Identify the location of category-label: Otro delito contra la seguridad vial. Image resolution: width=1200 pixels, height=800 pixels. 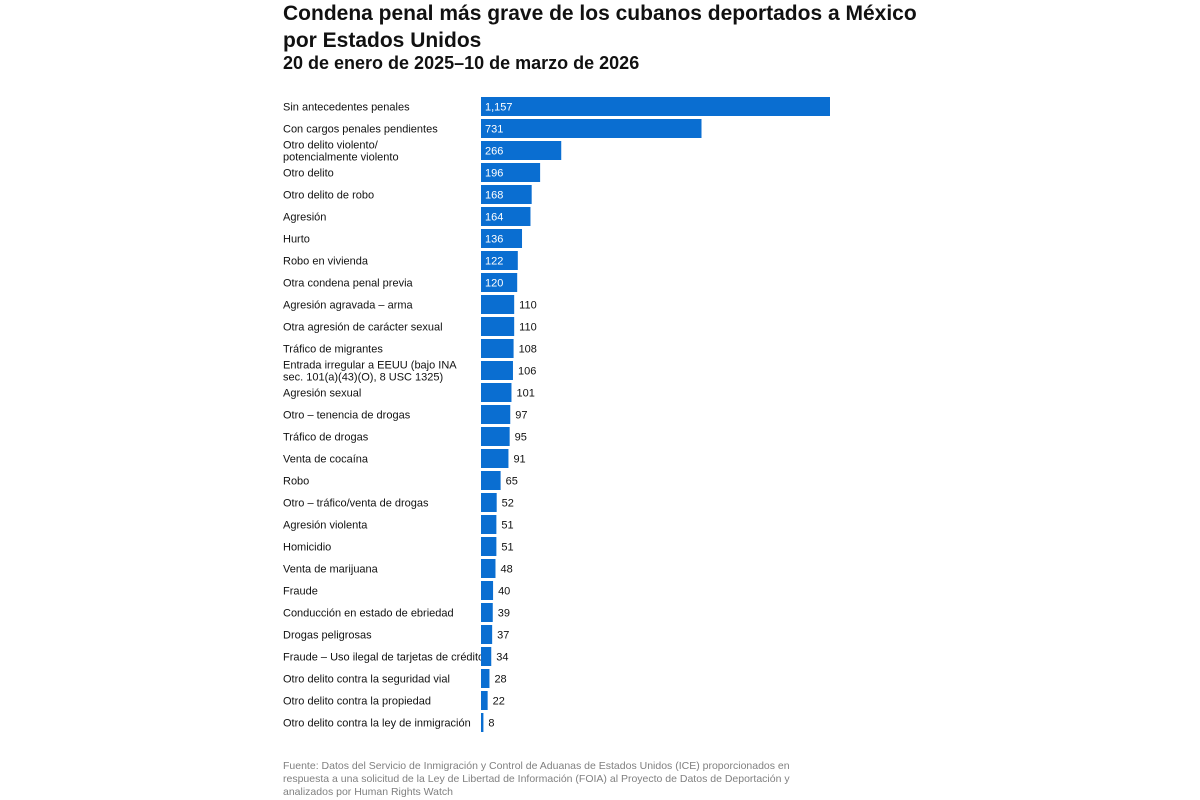
(366, 680).